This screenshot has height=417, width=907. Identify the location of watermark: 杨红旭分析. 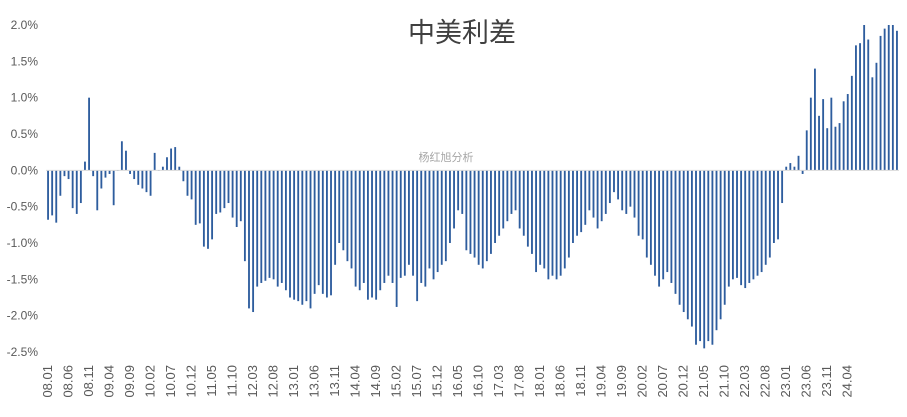
(446, 157).